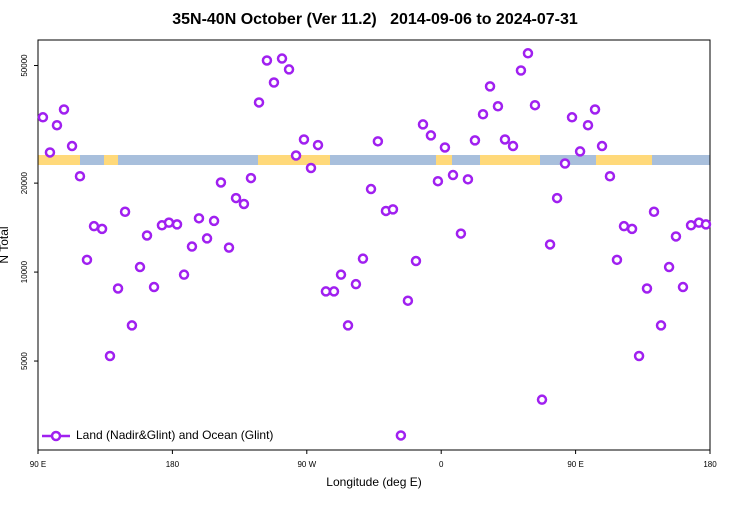  I want to click on x-tick-label: 90 W, so click(306, 464).